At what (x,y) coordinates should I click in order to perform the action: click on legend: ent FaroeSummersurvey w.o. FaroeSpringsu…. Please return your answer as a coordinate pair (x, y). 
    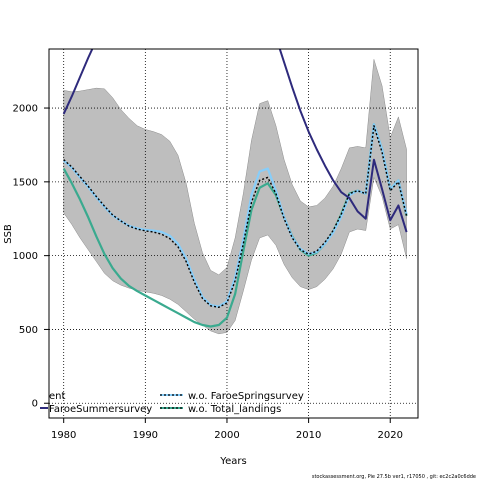
    Looking at the image, I should click on (172, 403).